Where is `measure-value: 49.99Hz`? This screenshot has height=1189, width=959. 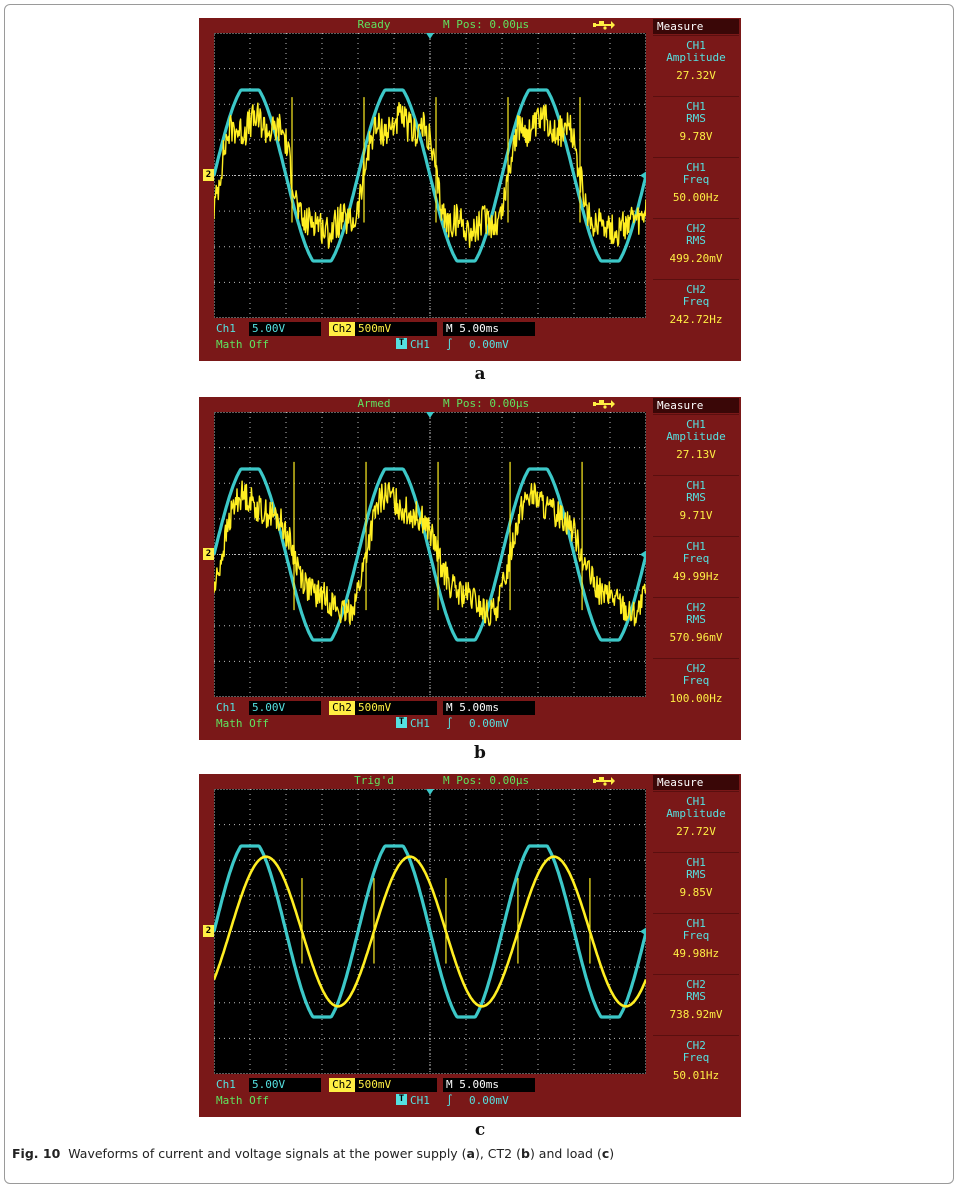
measure-value: 49.99Hz is located at coordinates (696, 576).